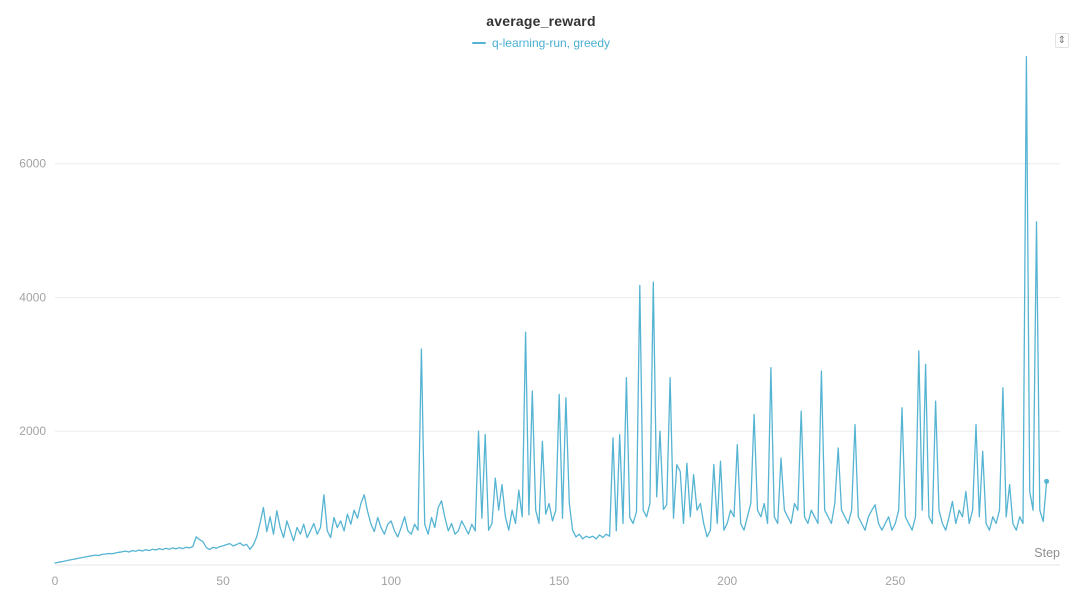 This screenshot has height=604, width=1082. I want to click on x-axis-label: Step, so click(1047, 553).